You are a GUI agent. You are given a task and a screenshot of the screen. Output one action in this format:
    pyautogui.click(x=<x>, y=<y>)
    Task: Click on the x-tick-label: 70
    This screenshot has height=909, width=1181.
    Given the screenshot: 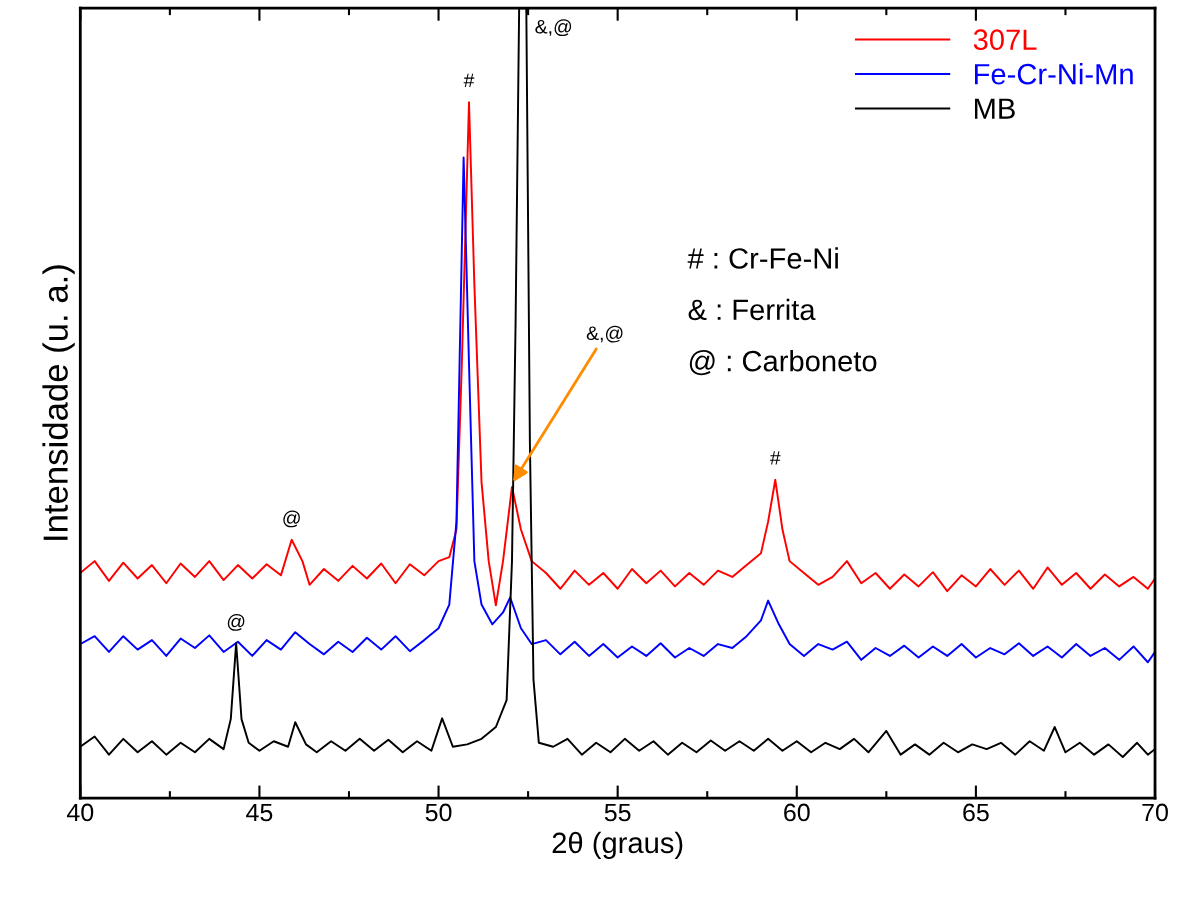 What is the action you would take?
    pyautogui.click(x=1155, y=812)
    